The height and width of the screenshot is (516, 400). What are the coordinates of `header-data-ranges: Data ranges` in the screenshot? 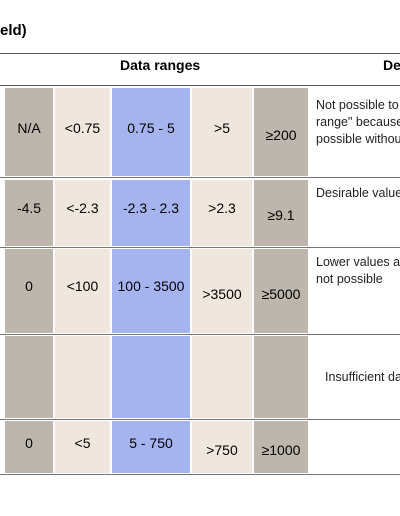 It's located at (160, 65).